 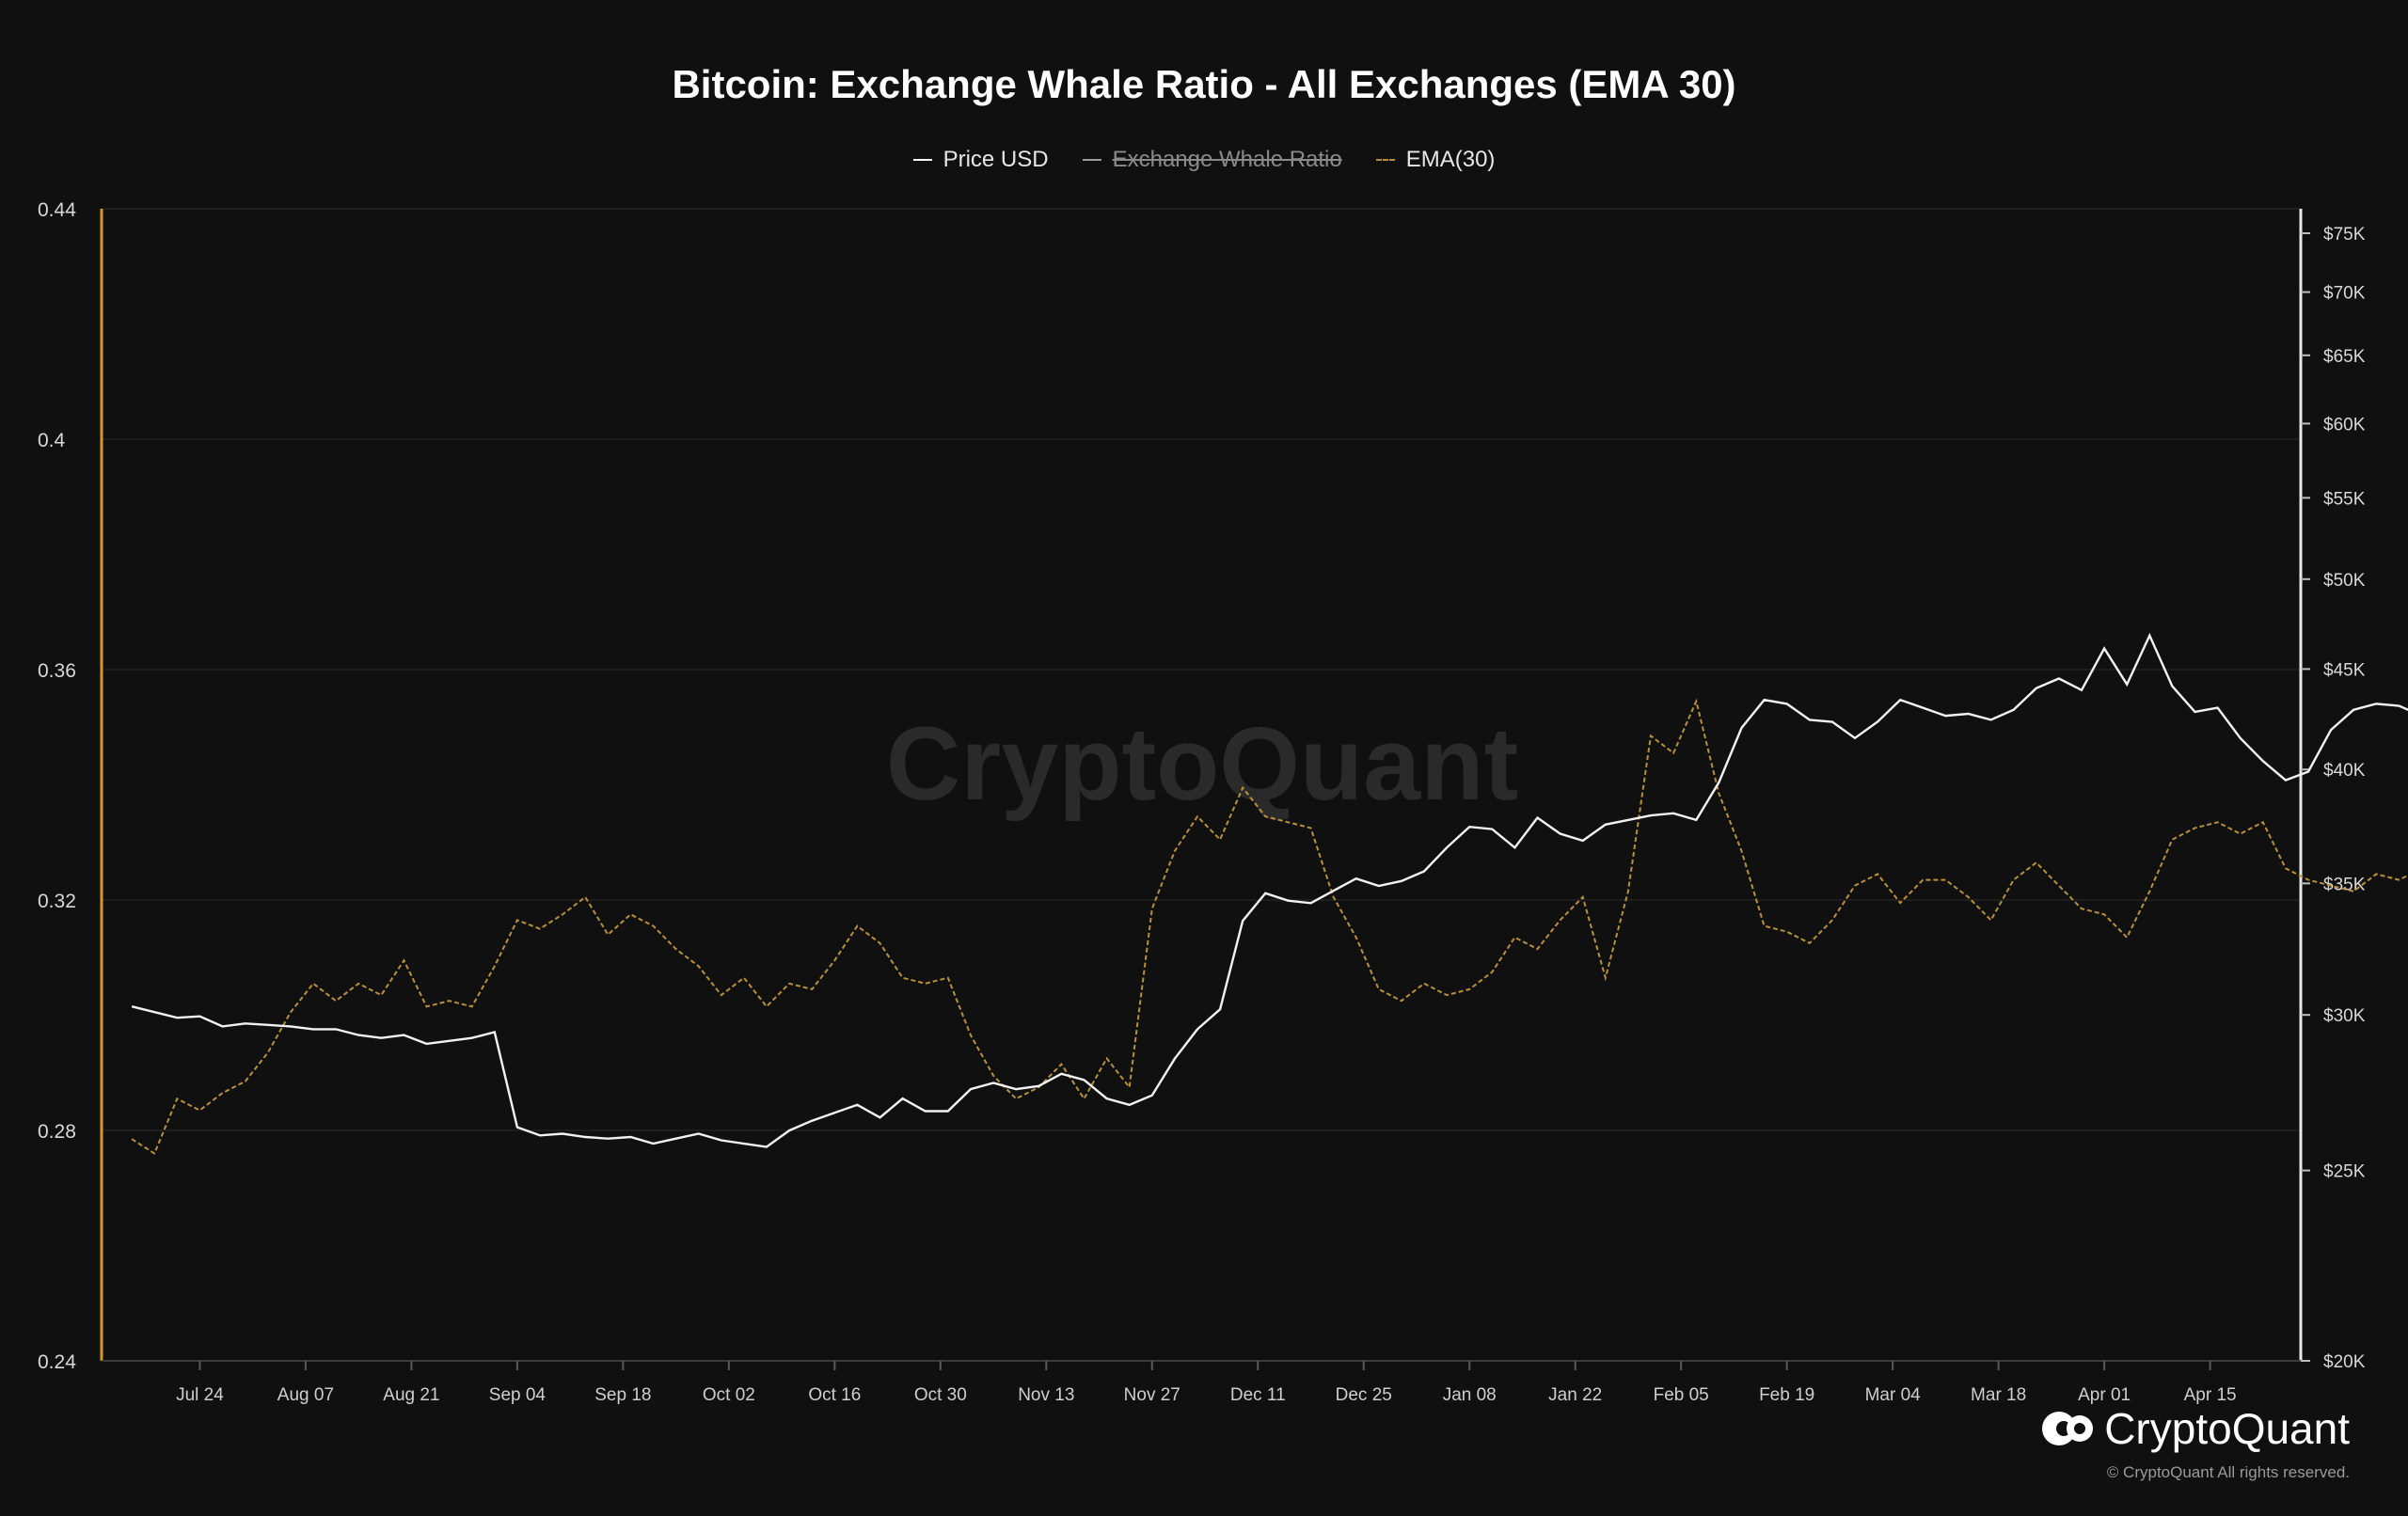 I want to click on legend-swatch-ema, so click(x=1385, y=160).